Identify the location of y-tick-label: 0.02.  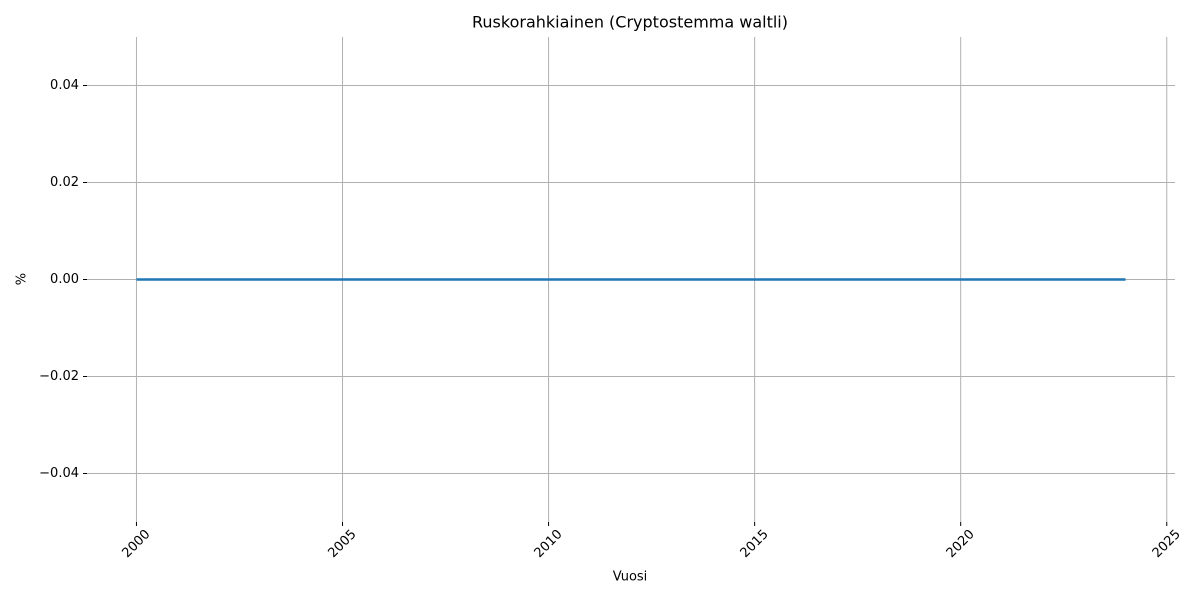
(64, 182).